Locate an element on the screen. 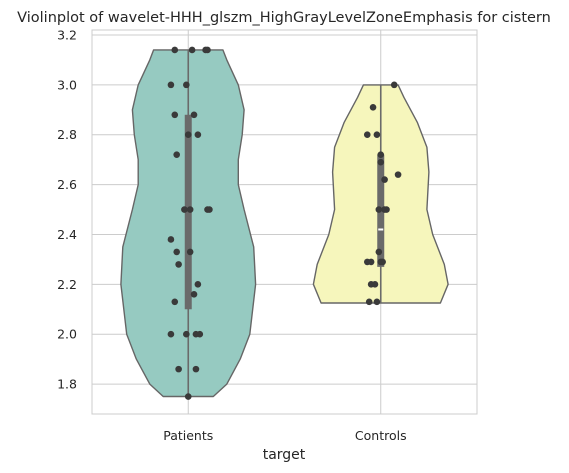 This screenshot has height=473, width=569. y-tick-label: 2.0 is located at coordinates (67, 334).